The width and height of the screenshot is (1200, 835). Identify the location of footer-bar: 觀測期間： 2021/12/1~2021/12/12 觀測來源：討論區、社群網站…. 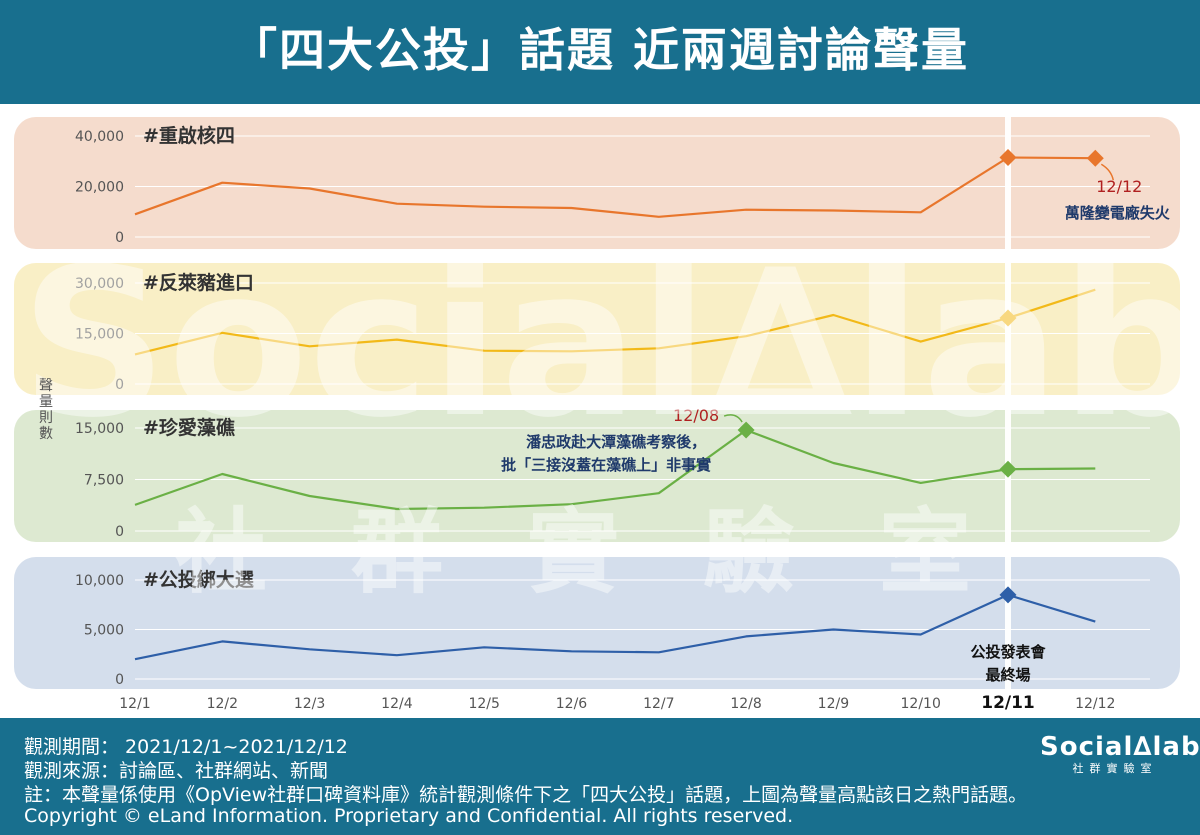
(600, 776).